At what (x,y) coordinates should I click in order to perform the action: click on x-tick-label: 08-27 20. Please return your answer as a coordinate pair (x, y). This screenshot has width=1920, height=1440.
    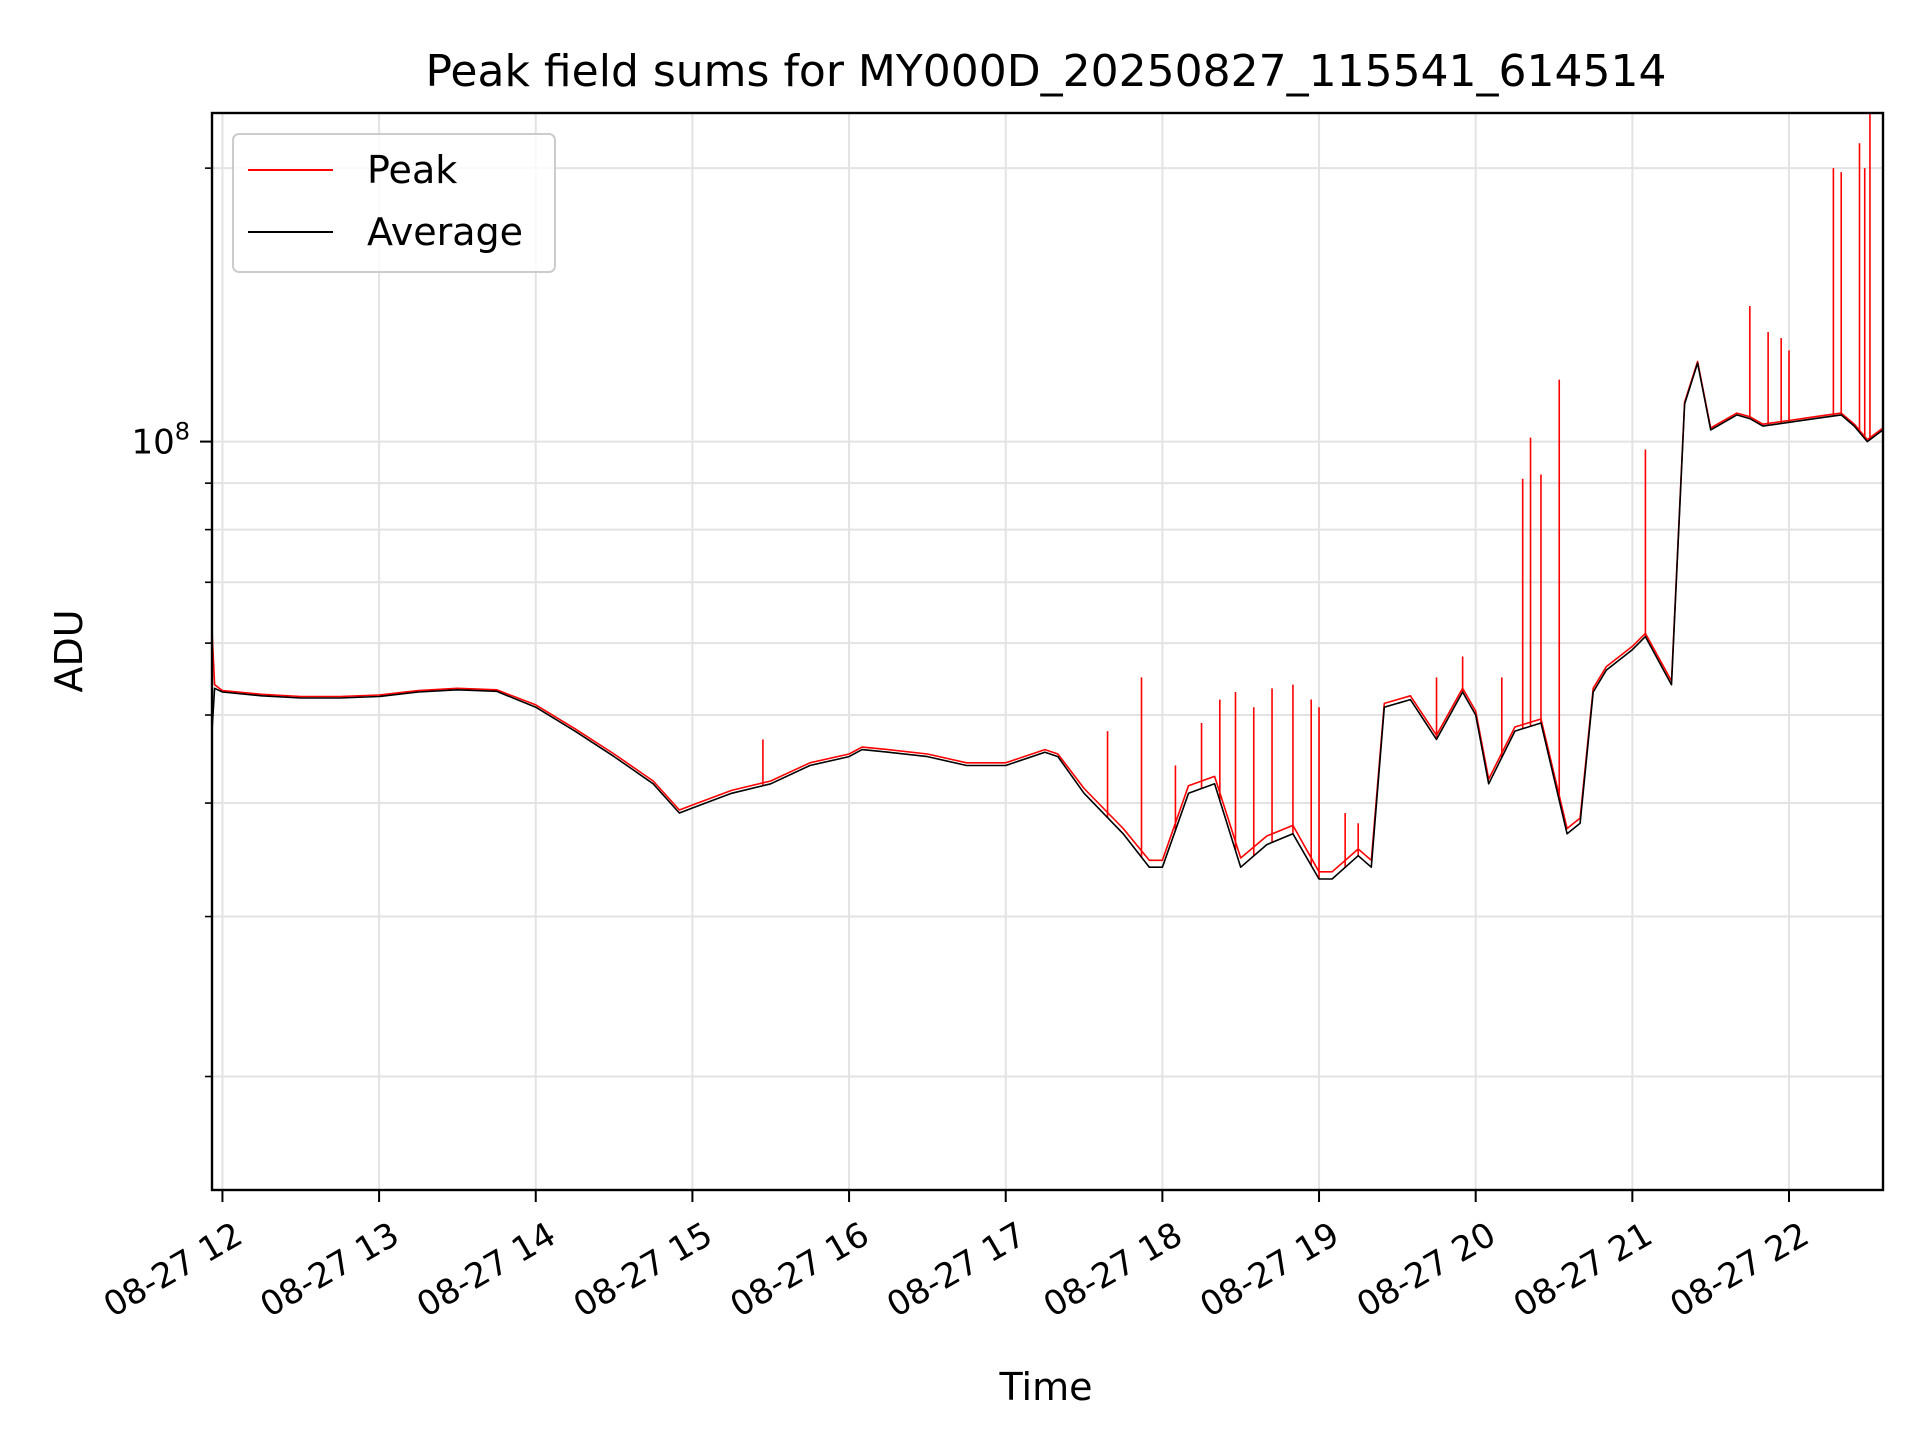
    Looking at the image, I should click on (1426, 1270).